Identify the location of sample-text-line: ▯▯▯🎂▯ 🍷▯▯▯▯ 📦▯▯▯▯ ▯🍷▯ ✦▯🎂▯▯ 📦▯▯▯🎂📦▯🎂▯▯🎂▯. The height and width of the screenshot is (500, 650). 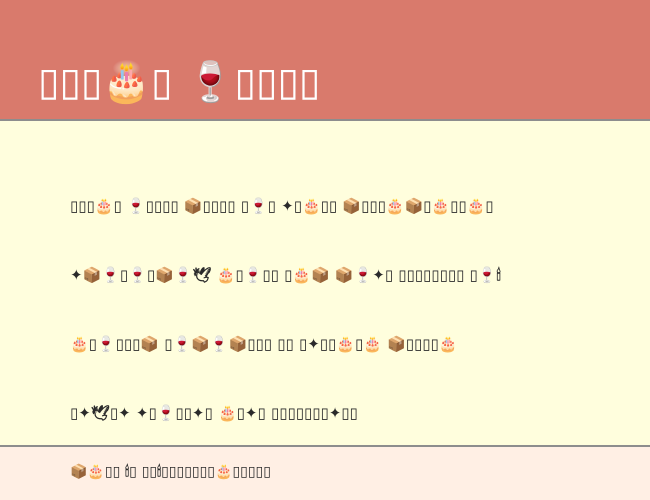
(282, 206).